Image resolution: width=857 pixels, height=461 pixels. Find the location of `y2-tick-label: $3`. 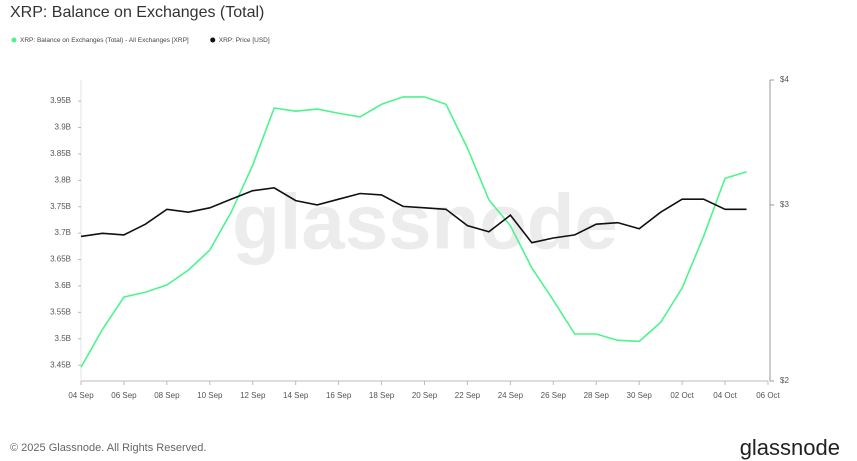

y2-tick-label: $3 is located at coordinates (784, 204).